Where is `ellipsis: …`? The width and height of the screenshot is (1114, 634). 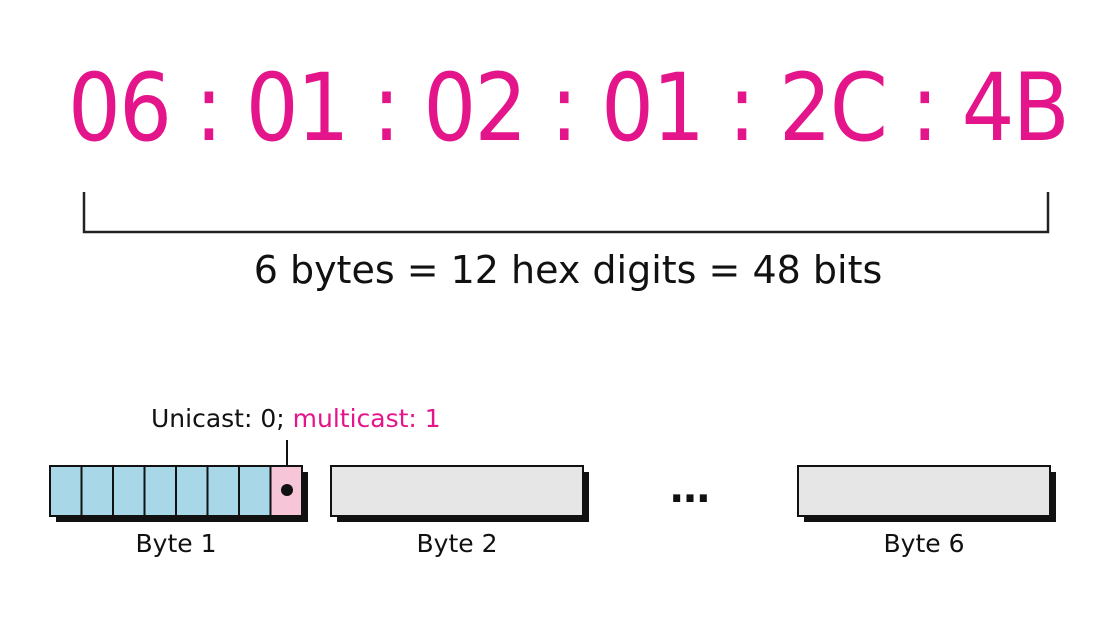 ellipsis: … is located at coordinates (690, 489).